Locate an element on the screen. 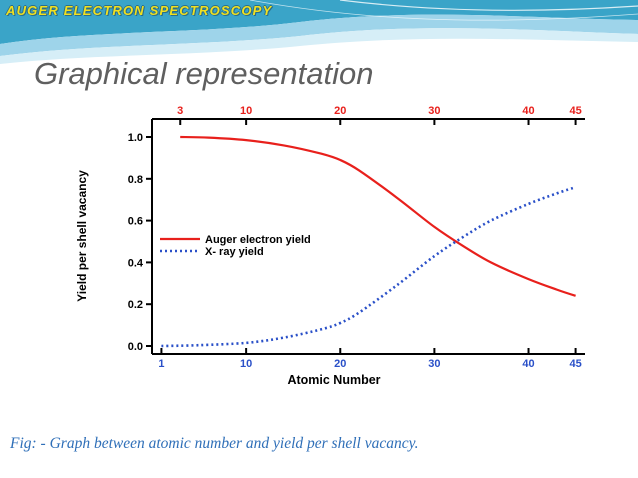 The width and height of the screenshot is (638, 478). x-tick-label-bottom: 20 is located at coordinates (340, 364).